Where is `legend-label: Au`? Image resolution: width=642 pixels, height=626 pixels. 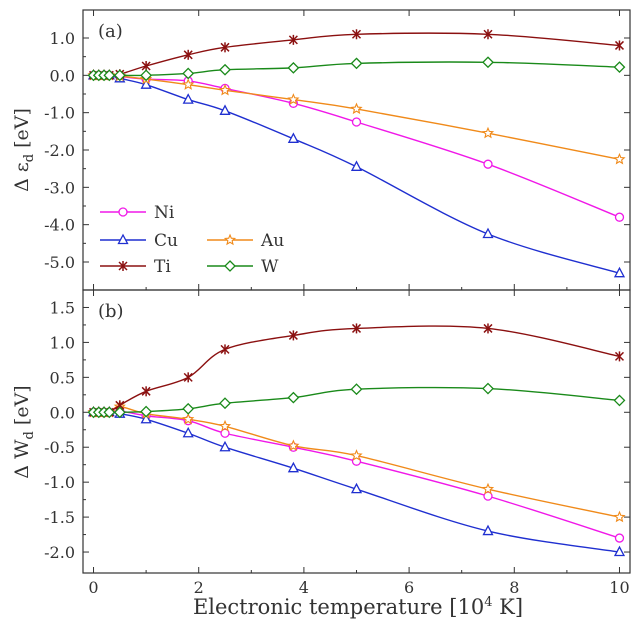 legend-label: Au is located at coordinates (272, 241).